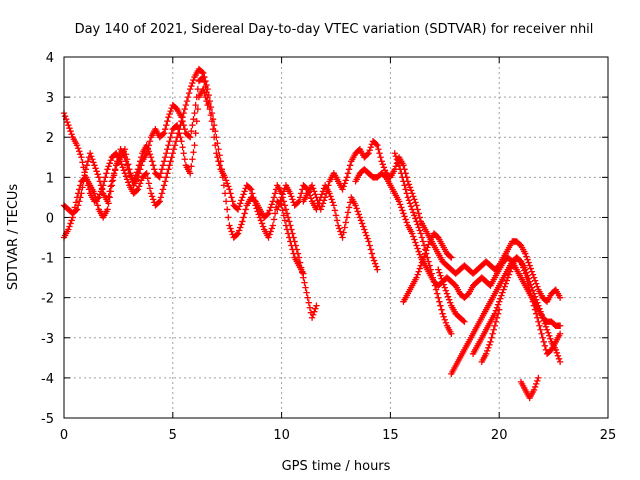 This screenshot has height=480, width=640. What do you see at coordinates (50, 58) in the screenshot?
I see `y-tick-label: 4` at bounding box center [50, 58].